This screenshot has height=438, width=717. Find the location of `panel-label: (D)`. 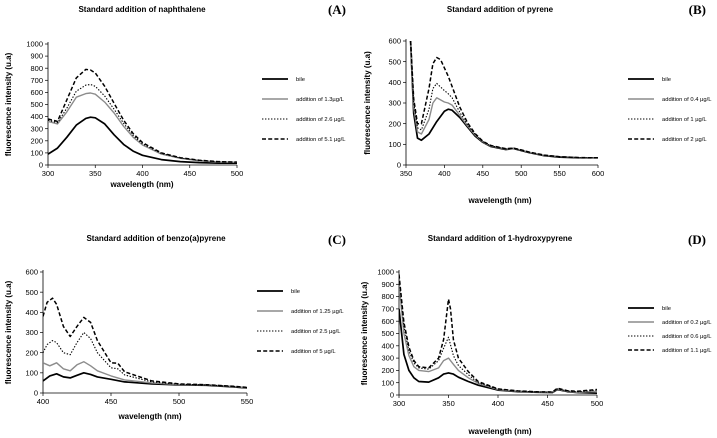

panel-label: (D) is located at coordinates (697, 239).